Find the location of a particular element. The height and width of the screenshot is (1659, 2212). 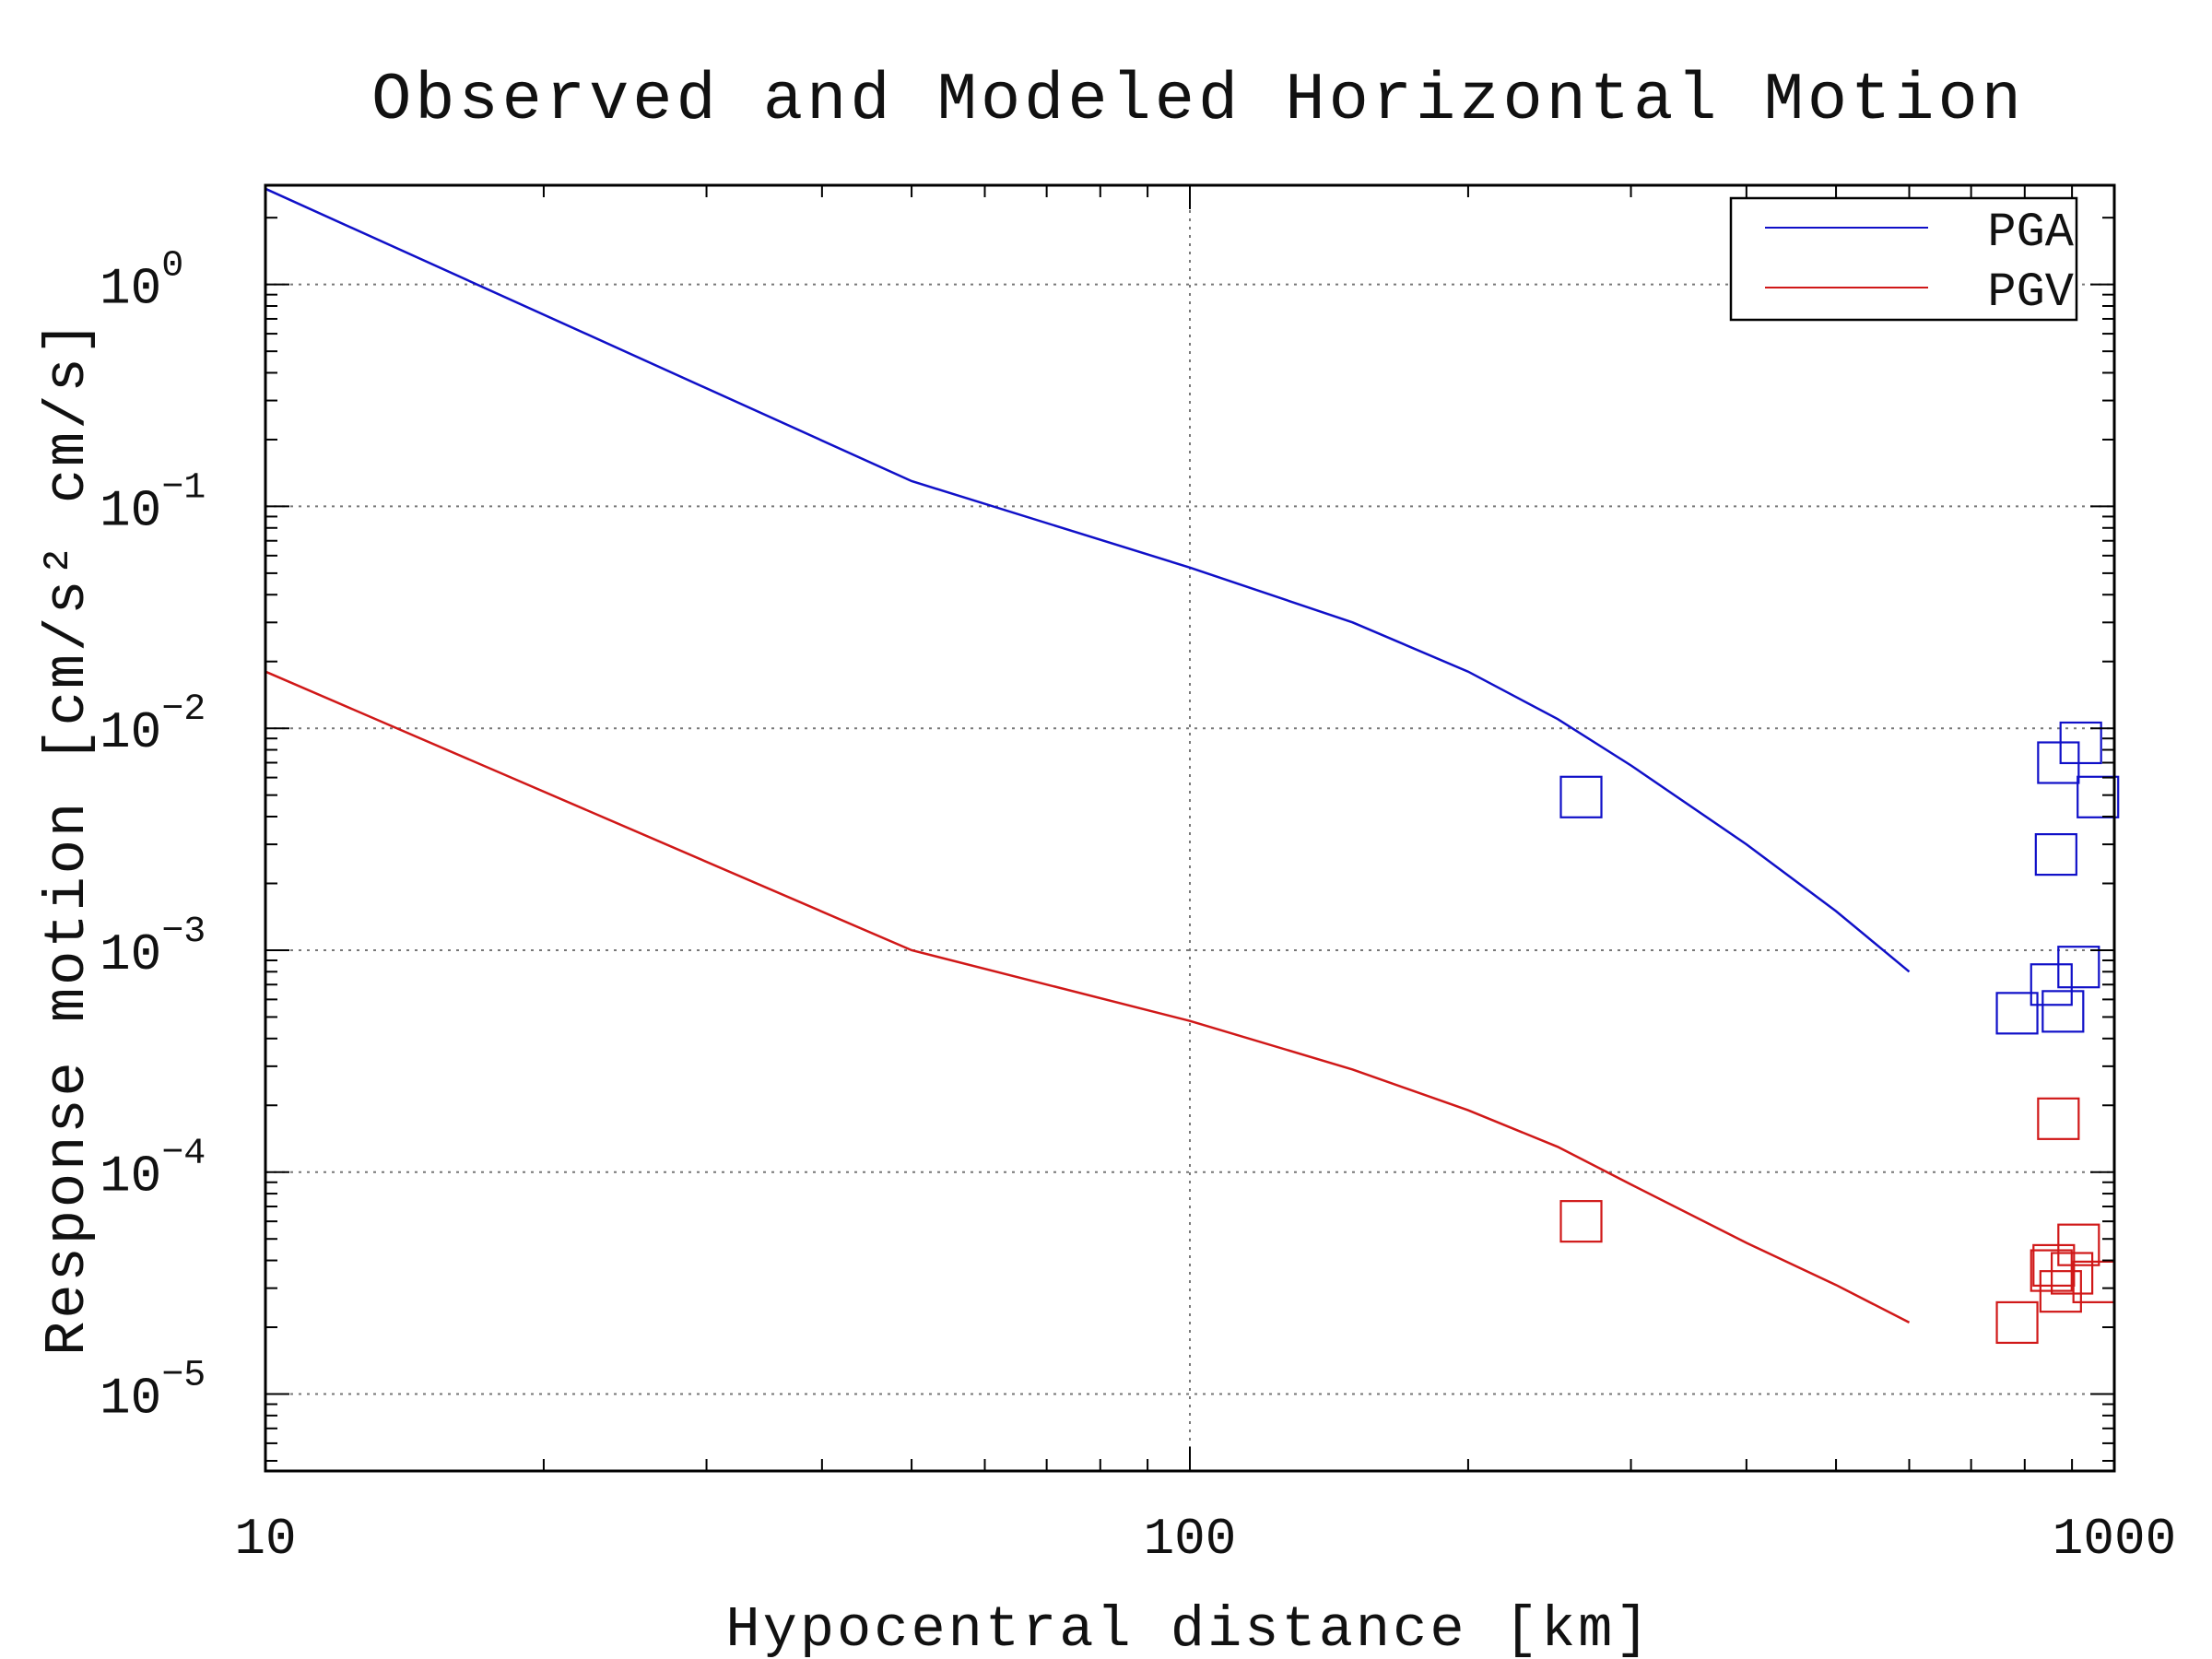

y-tick-label: 10⁻² is located at coordinates (153, 725).